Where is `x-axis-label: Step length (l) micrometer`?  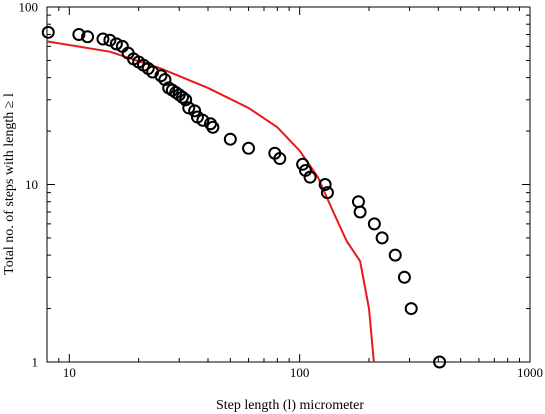 x-axis-label: Step length (l) micrometer is located at coordinates (290, 405).